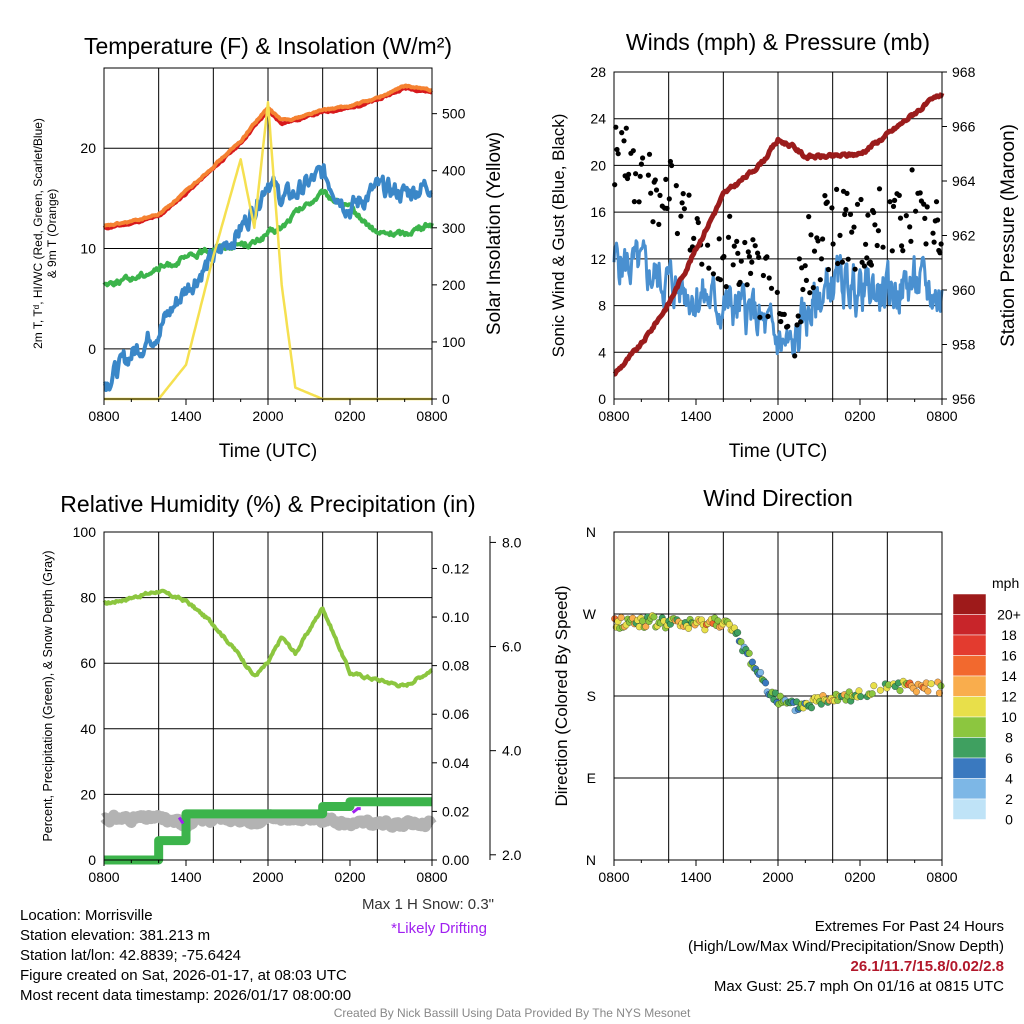 This screenshot has width=1024, height=1024. Describe the element at coordinates (858, 986) in the screenshot. I see `max-gust-text: Max Gust: 25.7 mph On 01/16 at 0815 UTC` at that location.